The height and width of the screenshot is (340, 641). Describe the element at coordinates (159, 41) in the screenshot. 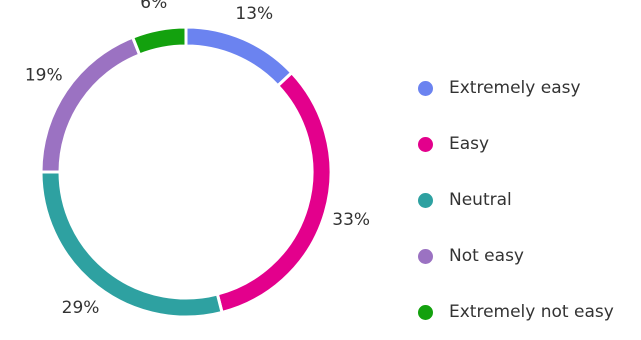

I see `donut-slice-extremely-not-easy` at that location.